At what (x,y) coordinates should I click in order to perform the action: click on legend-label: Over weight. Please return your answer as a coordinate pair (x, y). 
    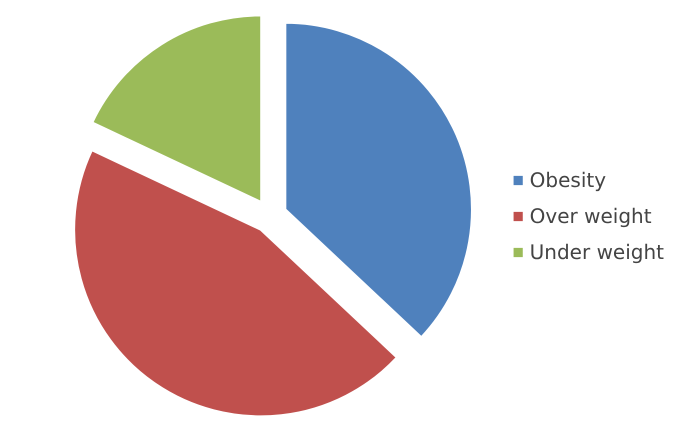
    Looking at the image, I should click on (591, 216).